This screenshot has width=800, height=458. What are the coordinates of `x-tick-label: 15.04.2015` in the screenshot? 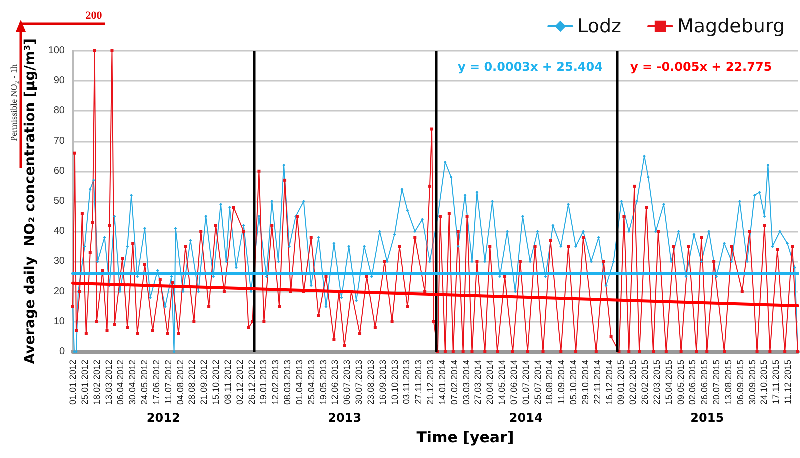 It's located at (669, 383).